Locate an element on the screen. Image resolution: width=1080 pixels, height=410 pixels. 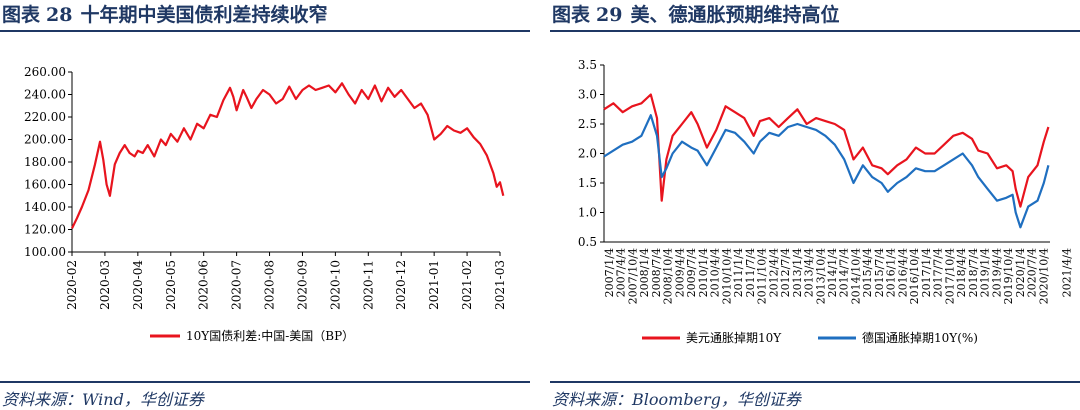
legend-label-us: 美元通胀掉期10Y is located at coordinates (734, 338).